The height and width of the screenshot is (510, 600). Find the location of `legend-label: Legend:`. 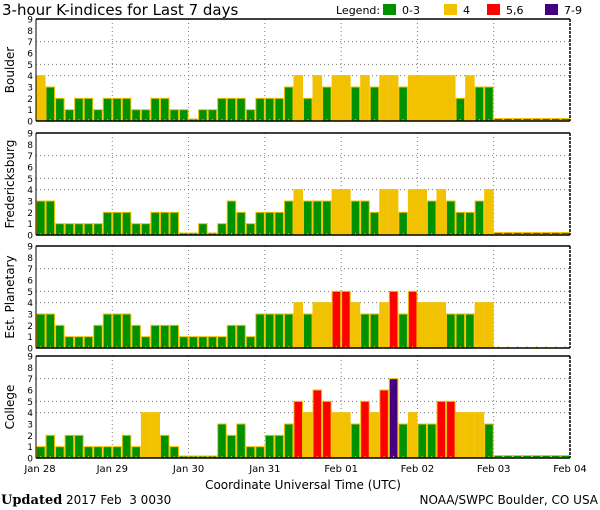

legend-label: Legend: is located at coordinates (358, 10).